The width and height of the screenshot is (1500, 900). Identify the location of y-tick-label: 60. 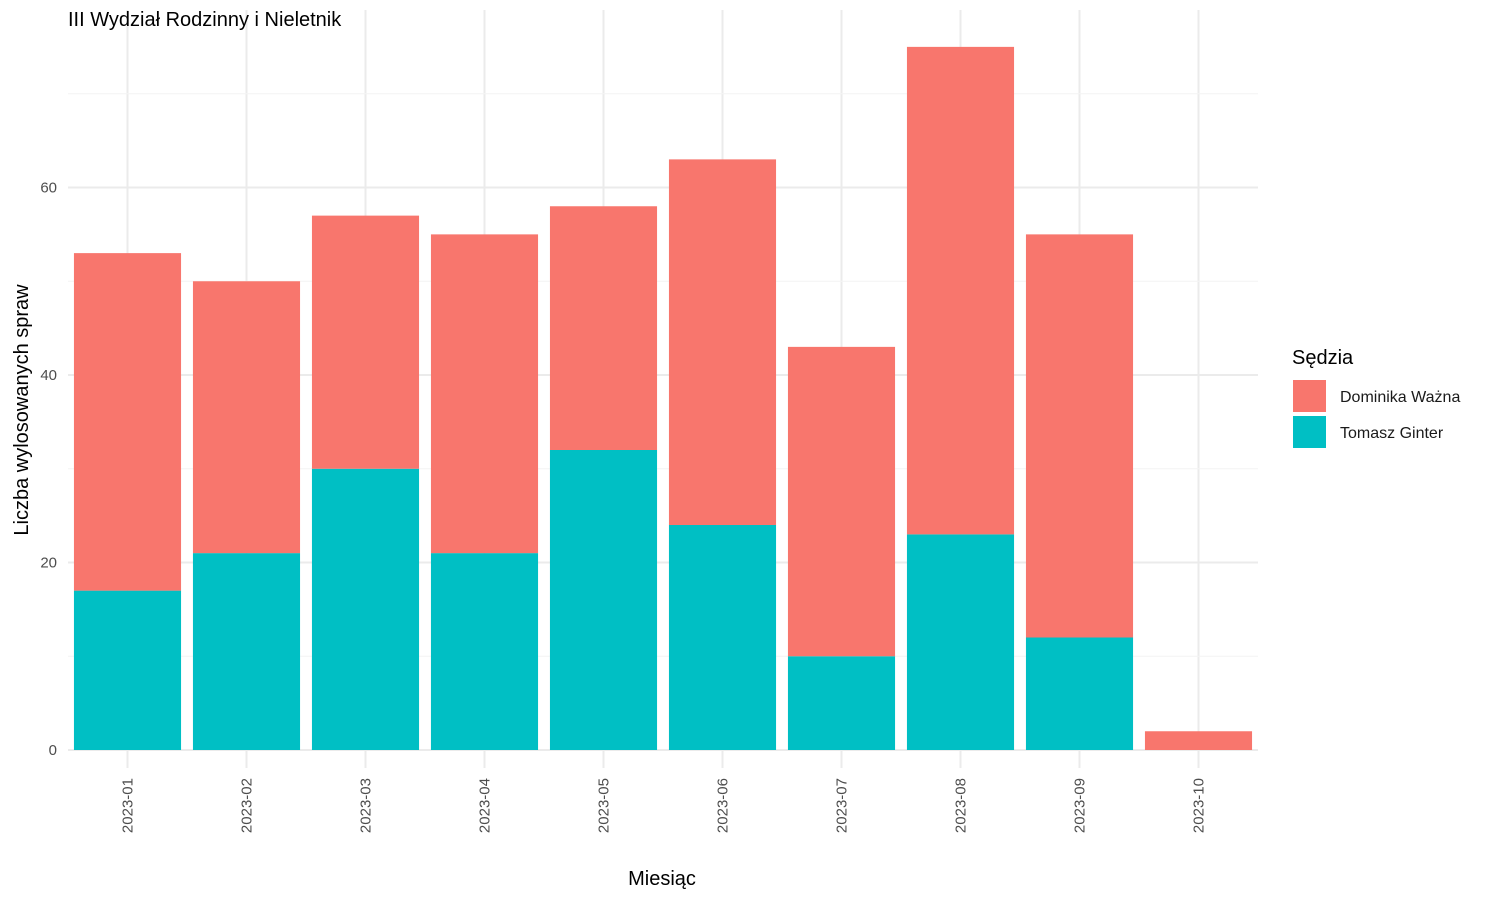
(48, 188).